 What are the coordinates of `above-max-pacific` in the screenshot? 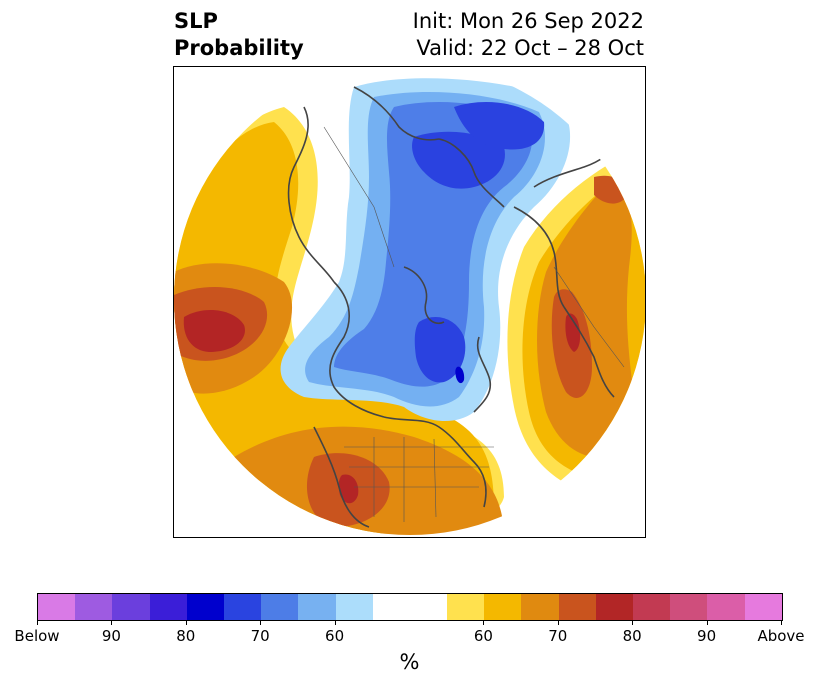 It's located at (214, 331).